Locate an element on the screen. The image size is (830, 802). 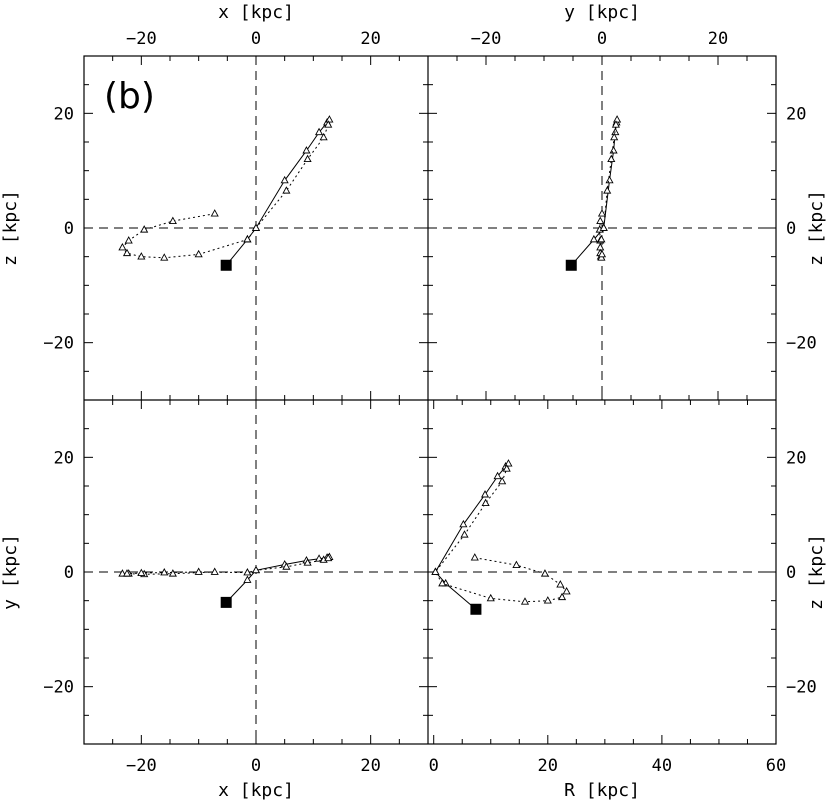
tick-label-bottom-R: 40 is located at coordinates (662, 766).